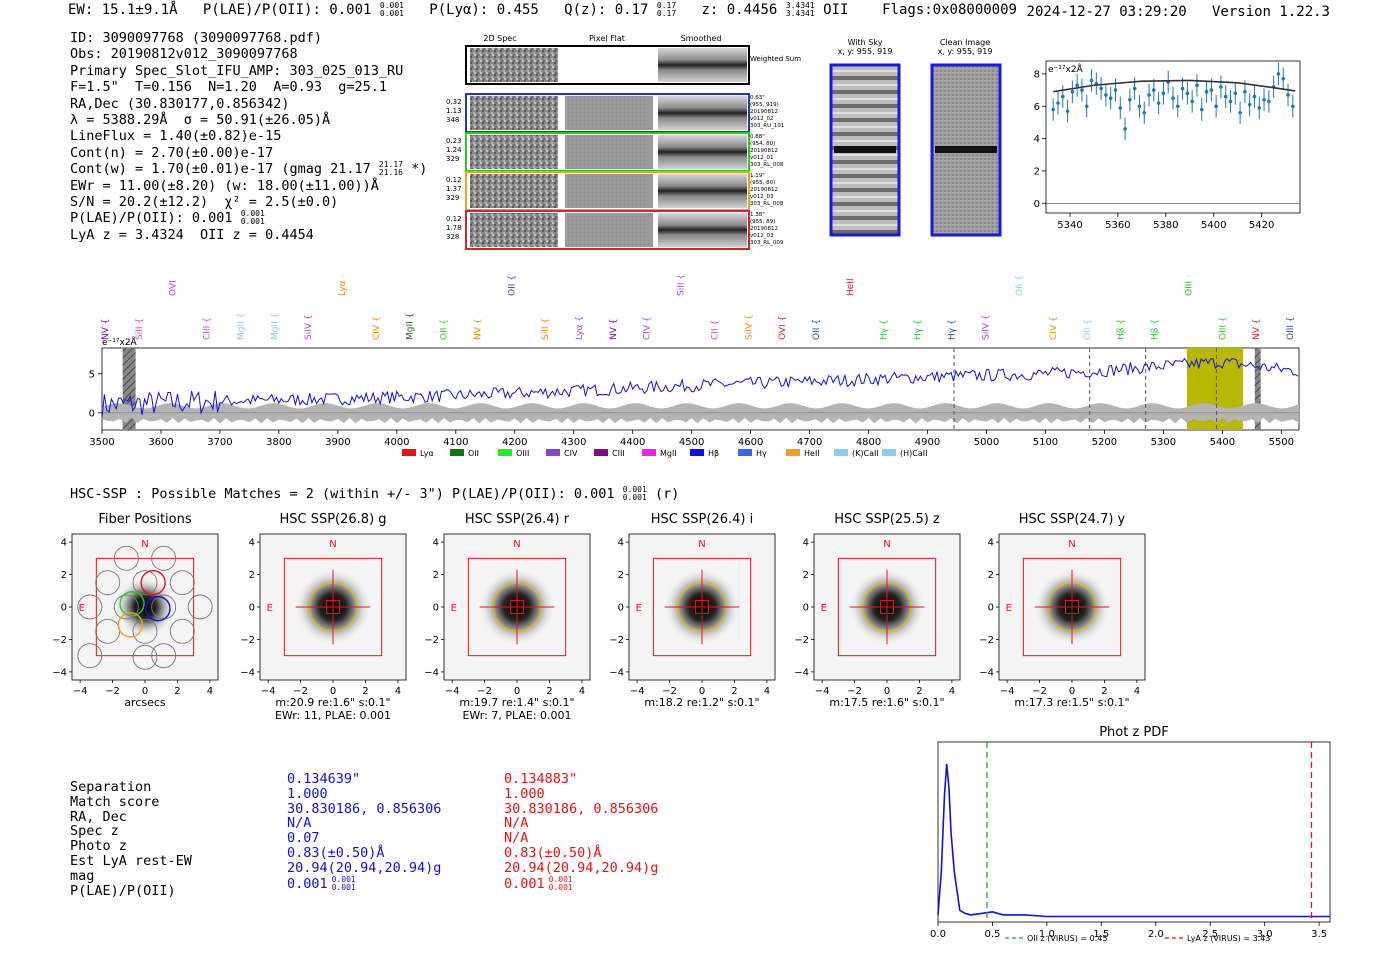 The width and height of the screenshot is (1400, 953). I want to click on spec2d-row-stat: 0.23, so click(454, 141).